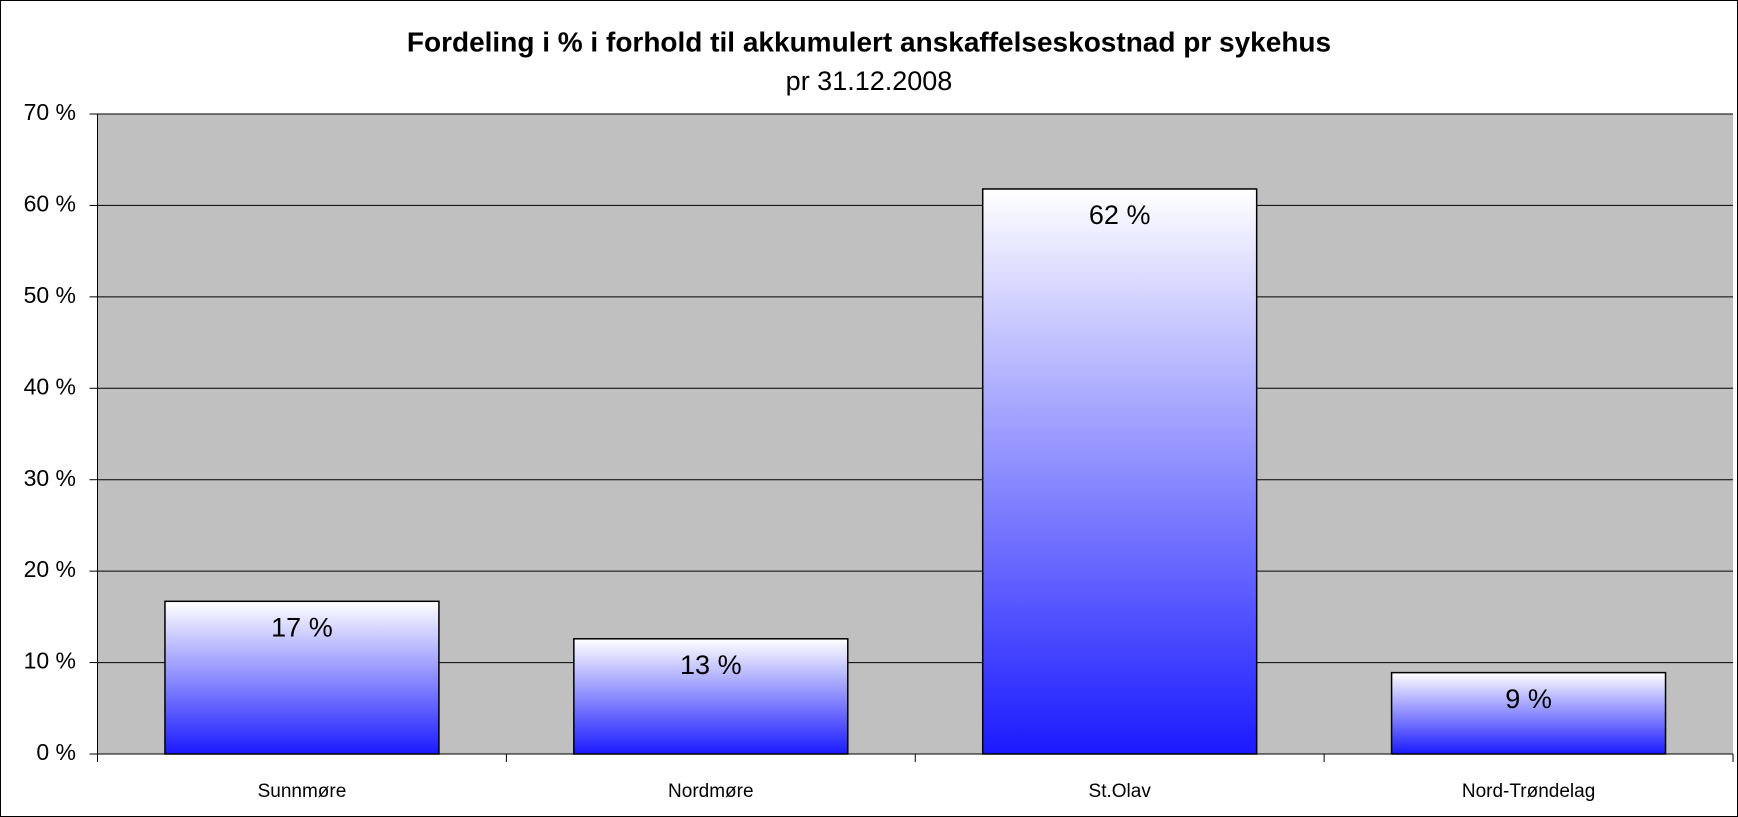 The image size is (1738, 817). I want to click on y-tick-label: 30 %, so click(50, 478).